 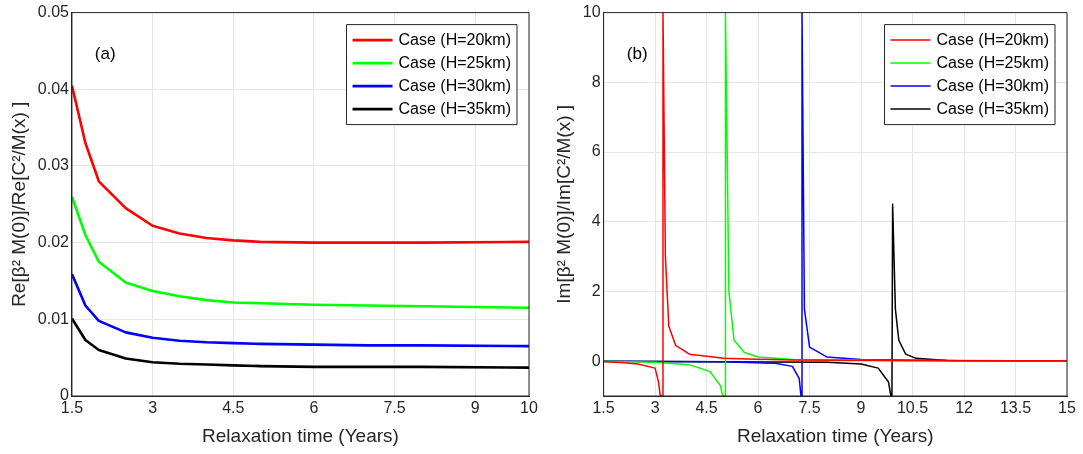 What do you see at coordinates (591, 12) in the screenshot?
I see `y-tick-label: 10` at bounding box center [591, 12].